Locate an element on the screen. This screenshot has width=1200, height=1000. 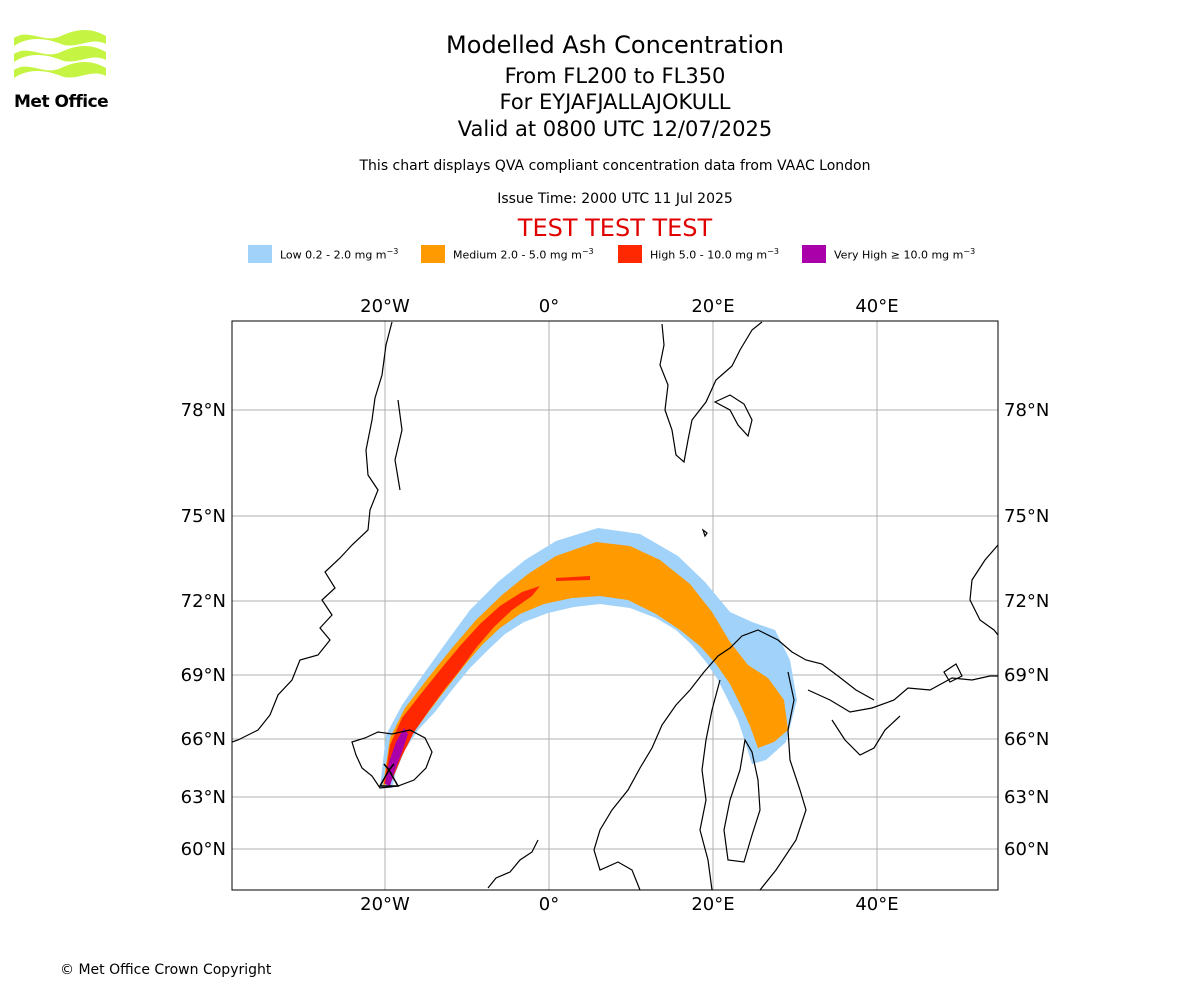
legend-swatch-low is located at coordinates (260, 254).